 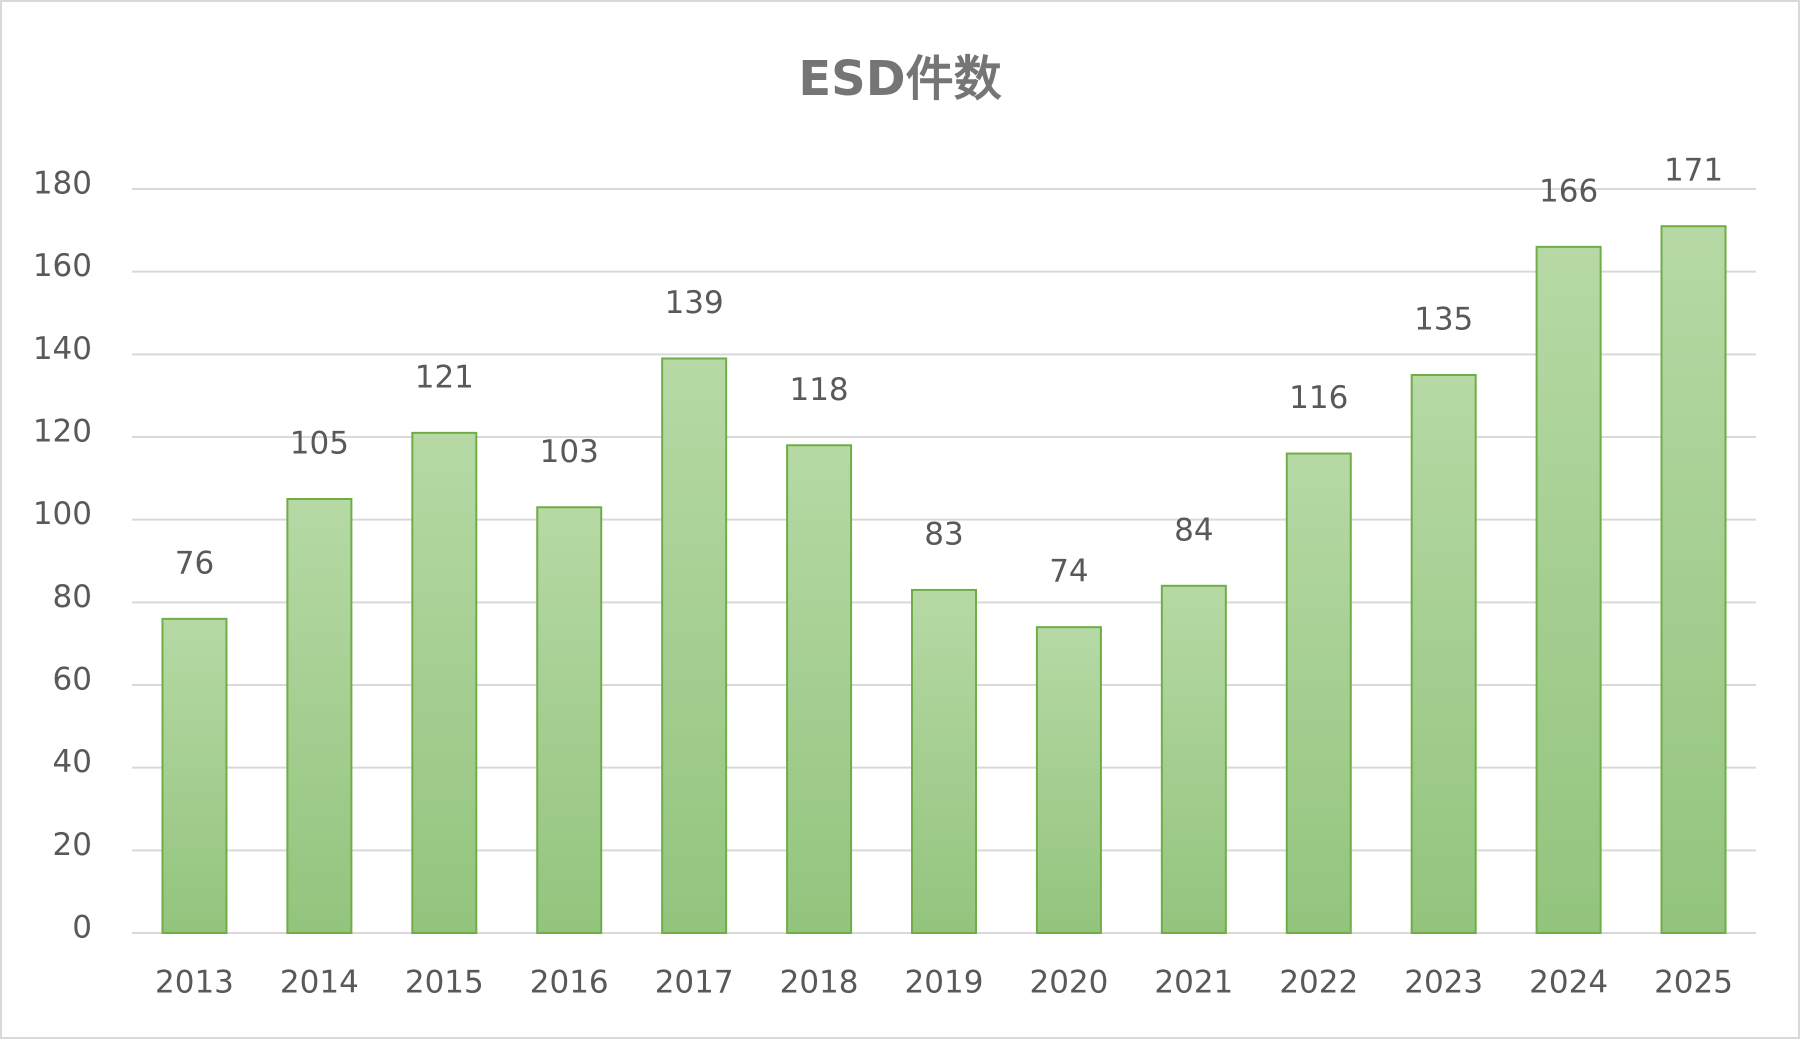 I want to click on data-label: 171, so click(x=1693, y=171).